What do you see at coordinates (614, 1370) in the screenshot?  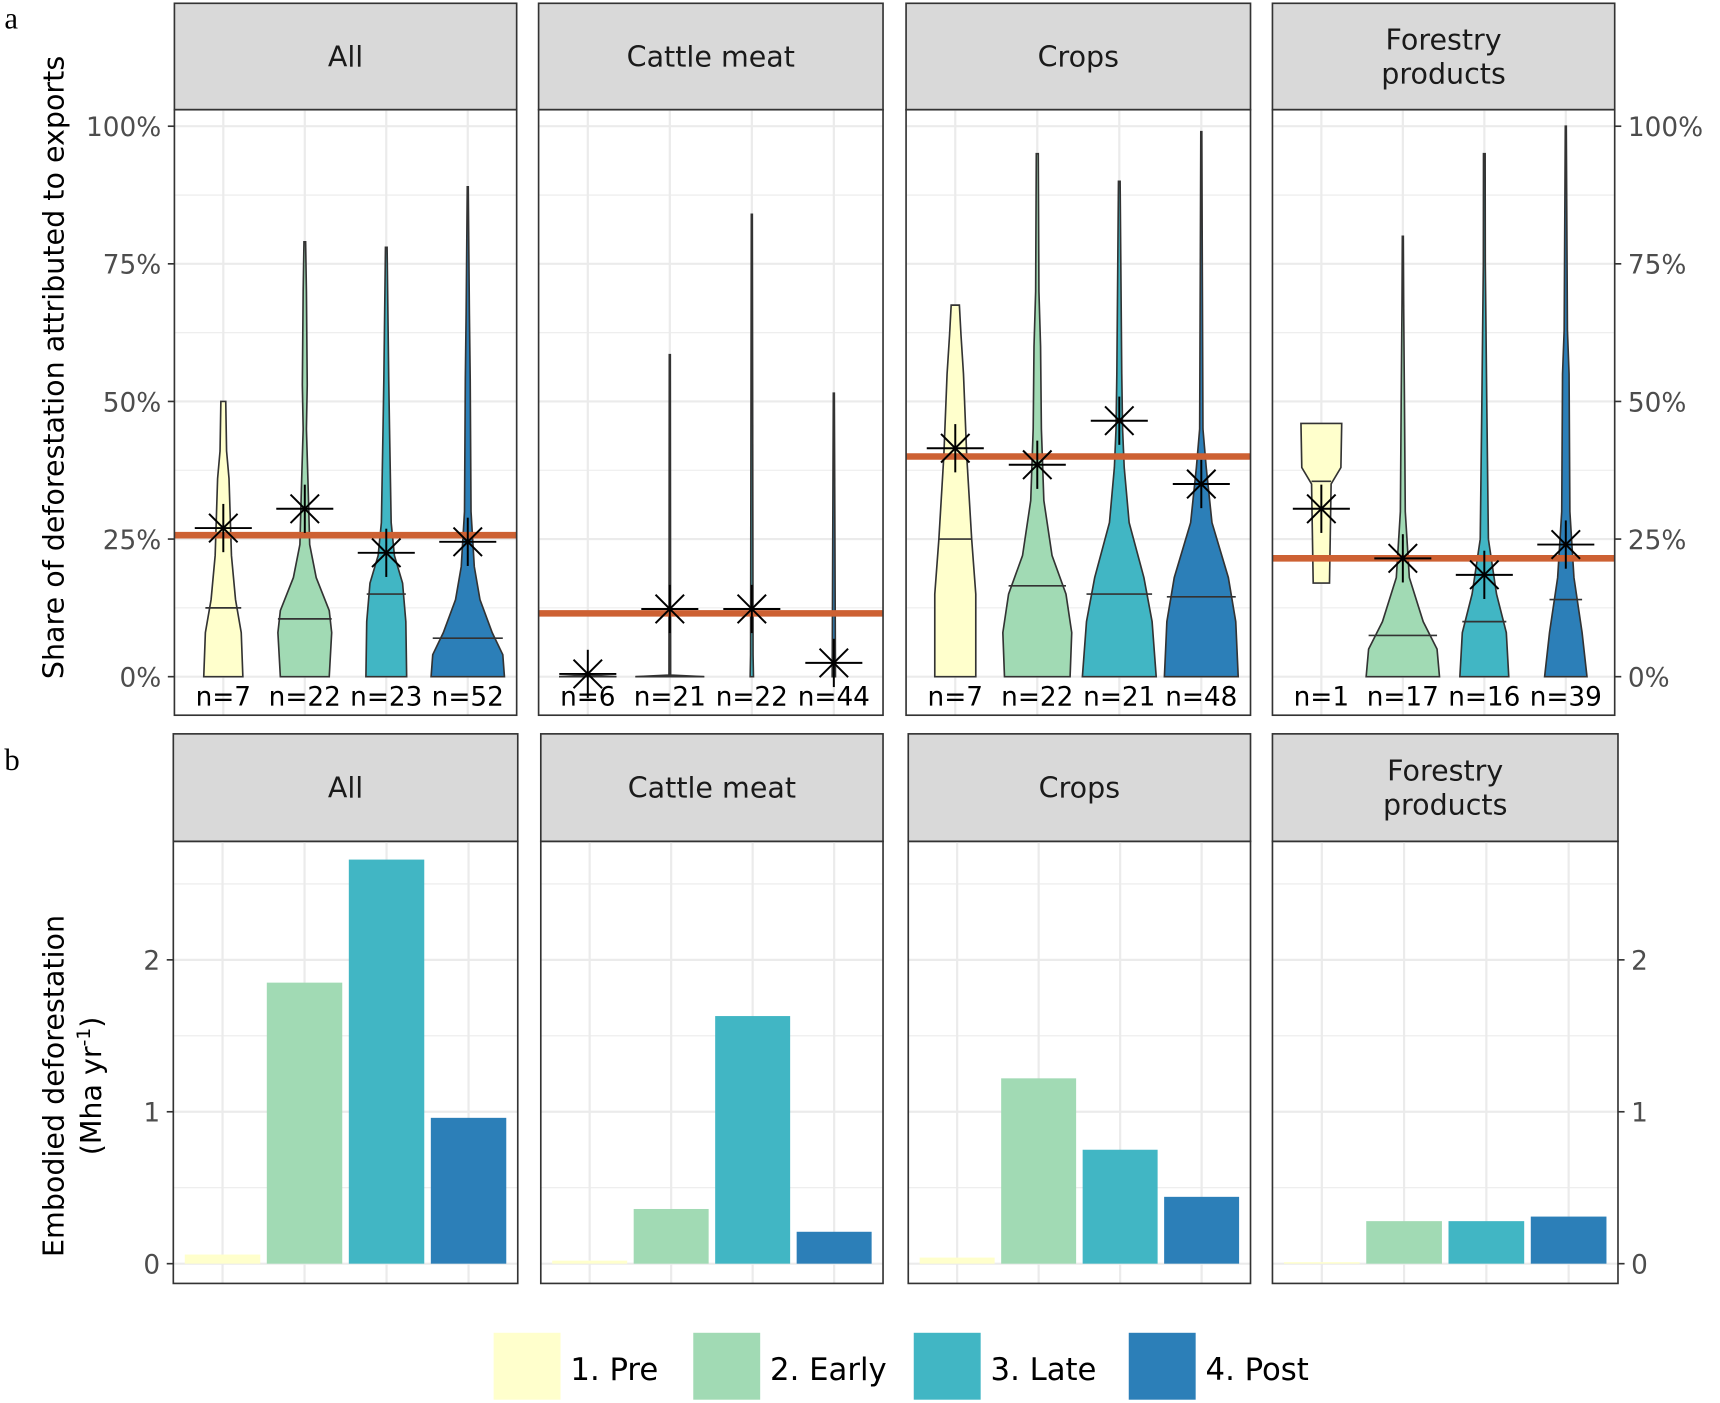 I see `legend-label: 1. Pre` at bounding box center [614, 1370].